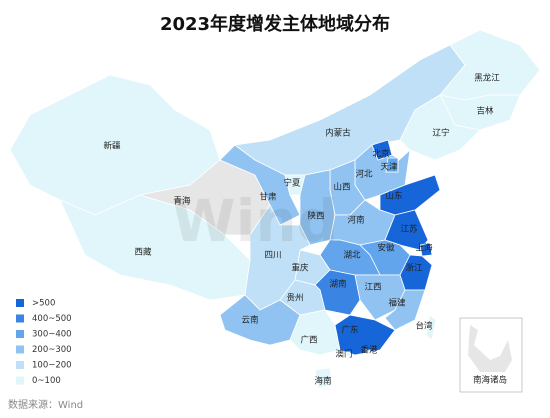 This screenshot has height=418, width=550. What do you see at coordinates (393, 196) in the screenshot?
I see `region-label: 山东` at bounding box center [393, 196].